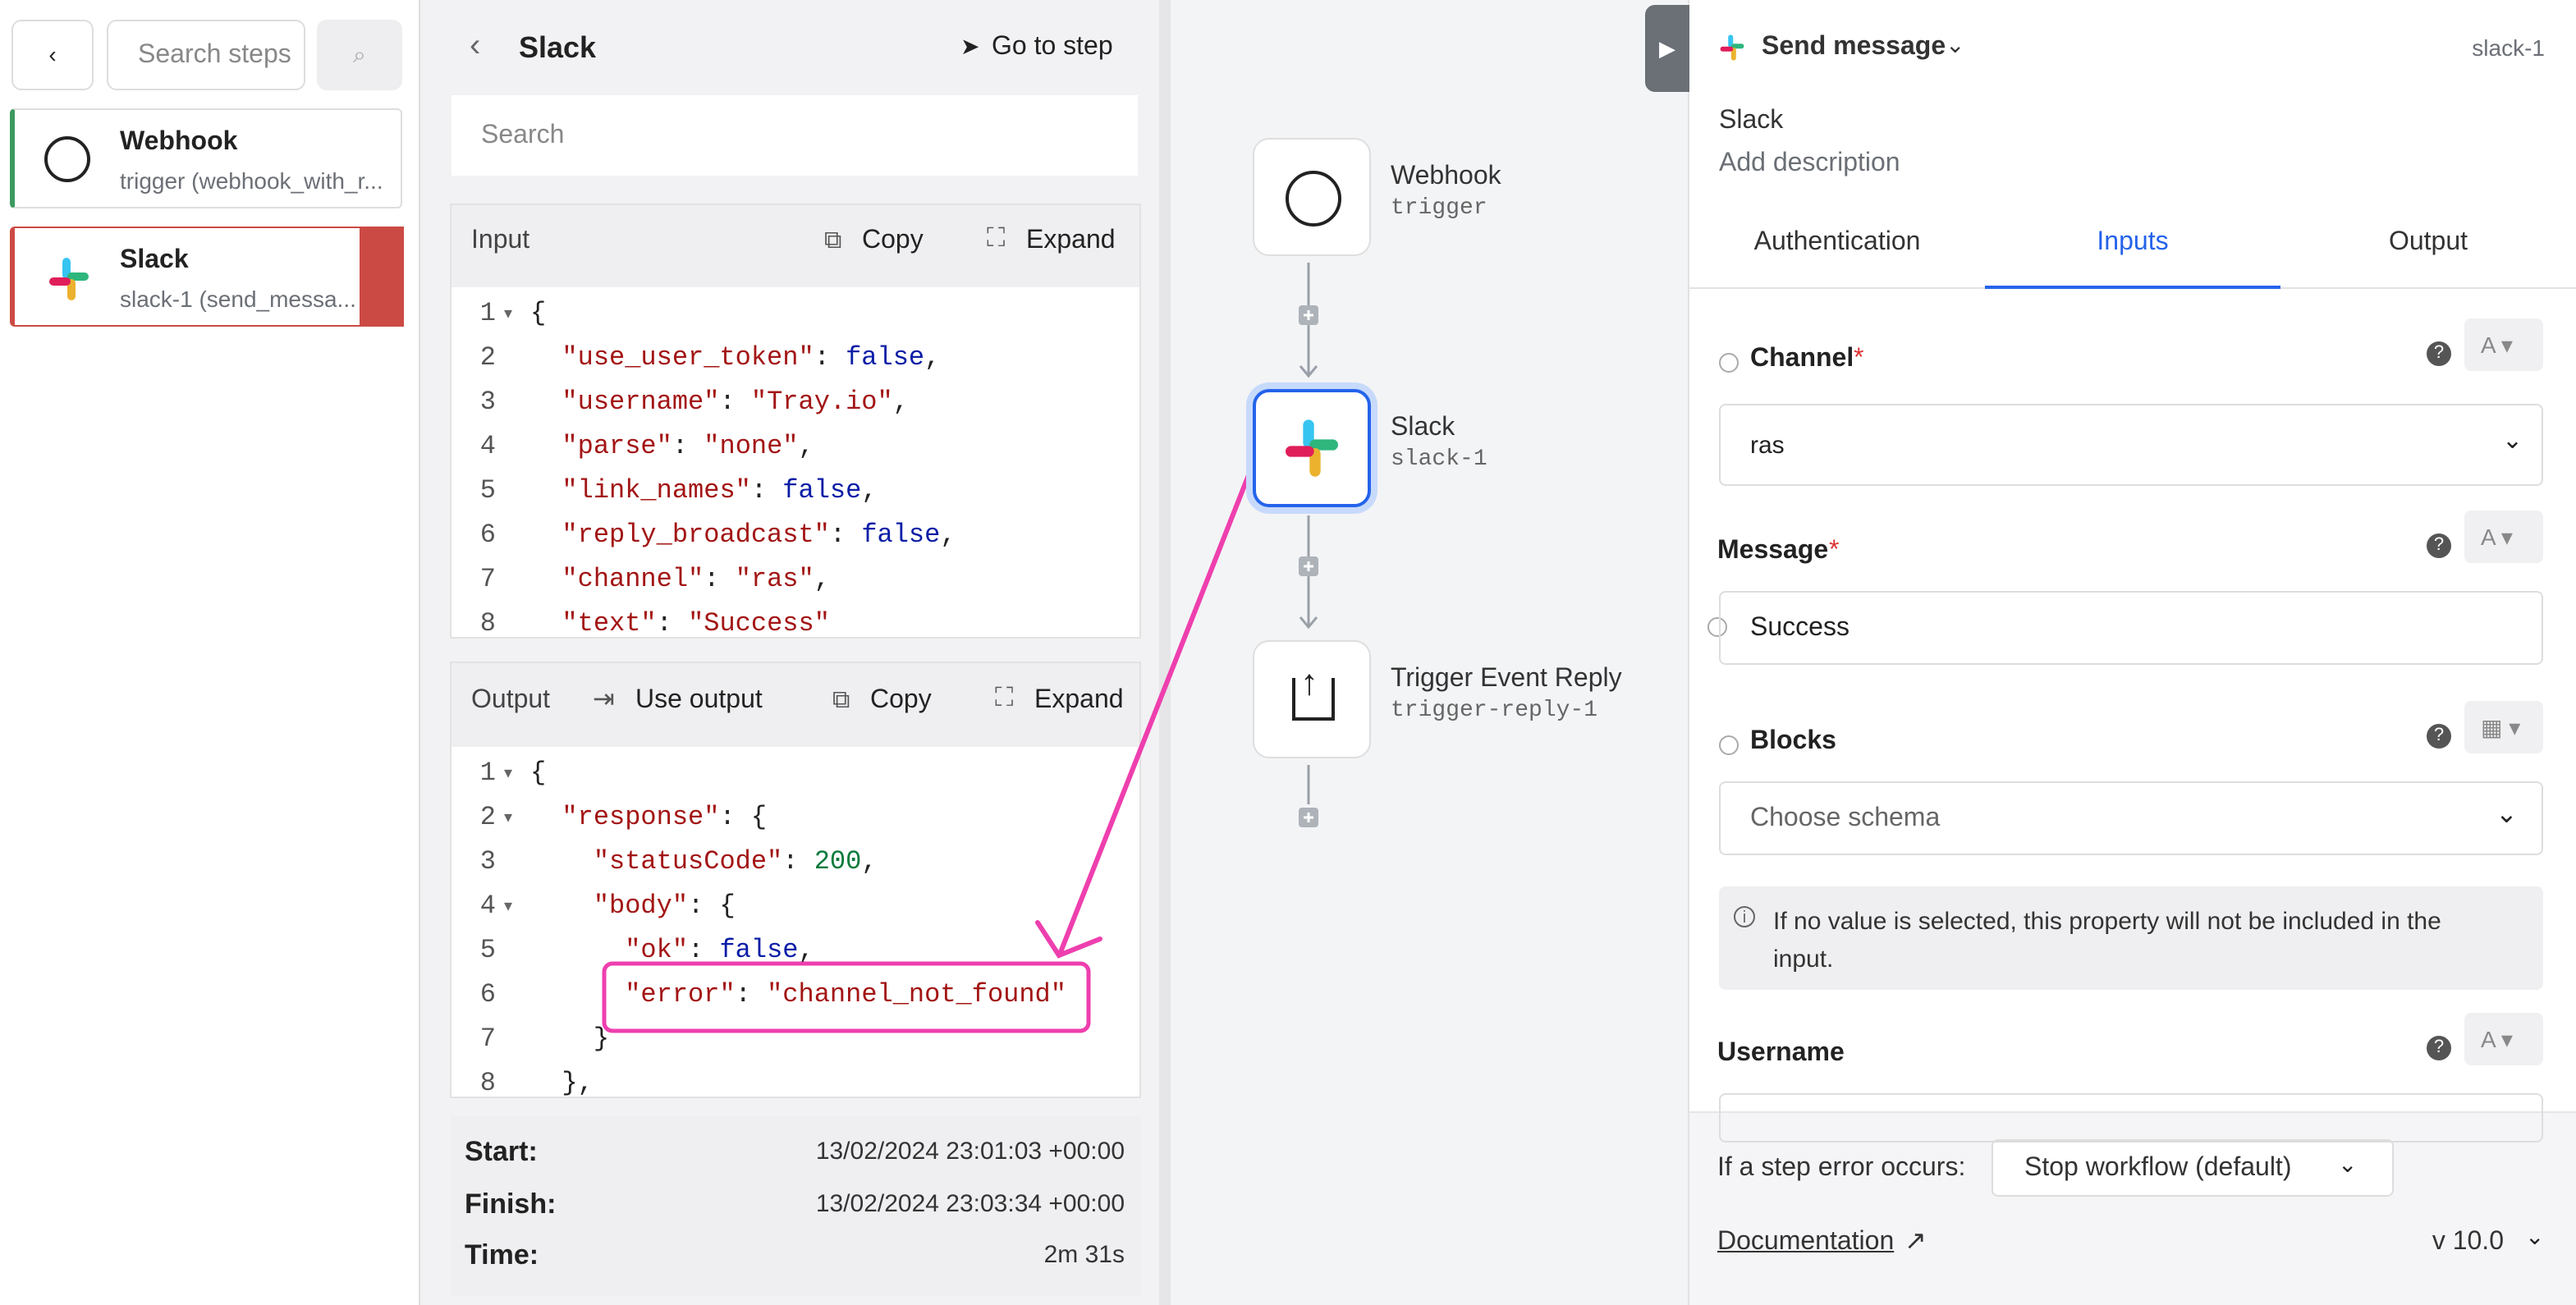 This screenshot has width=2576, height=1305. What do you see at coordinates (1916, 1242) in the screenshot?
I see `external-icon: ↗` at bounding box center [1916, 1242].